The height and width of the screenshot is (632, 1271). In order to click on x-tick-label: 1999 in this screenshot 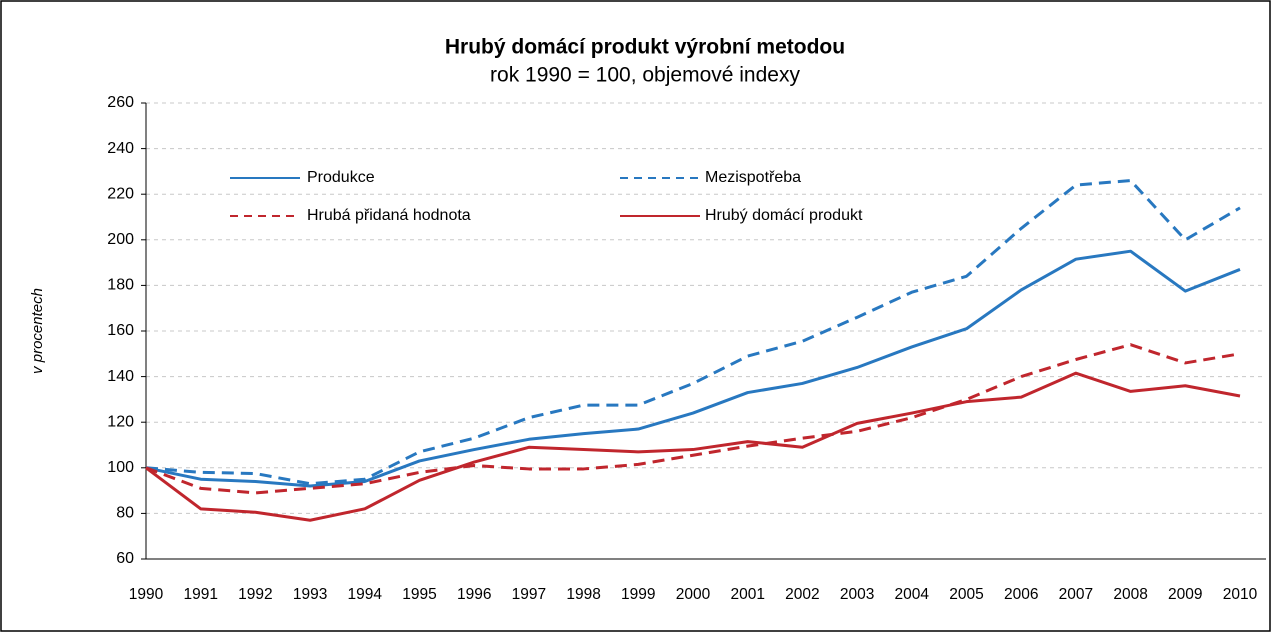, I will do `click(638, 594)`.